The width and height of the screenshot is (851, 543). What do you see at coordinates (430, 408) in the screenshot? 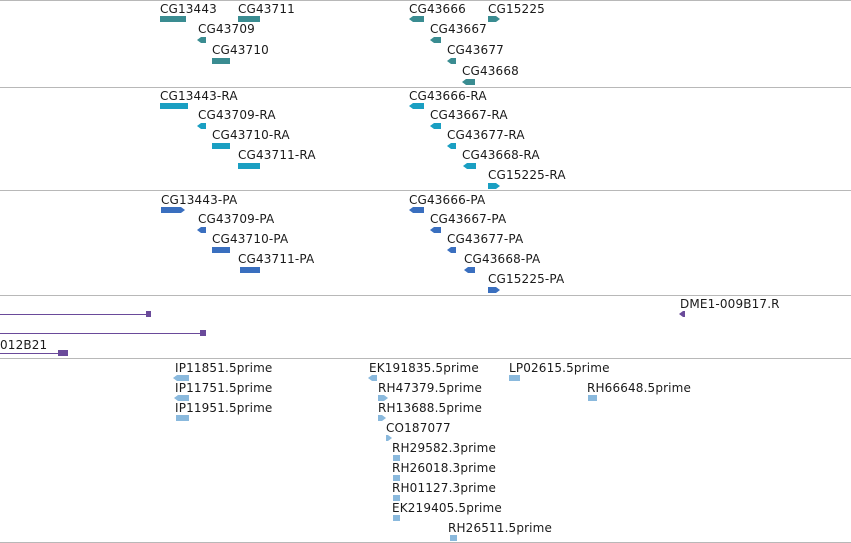
I see `est-label: RH13688.5prime` at bounding box center [430, 408].